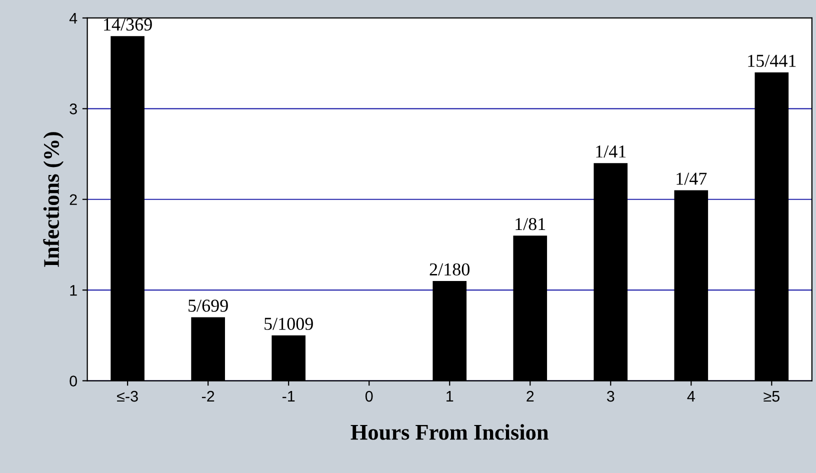 This screenshot has width=816, height=473. Describe the element at coordinates (369, 396) in the screenshot. I see `x-tick-label: 0` at that location.